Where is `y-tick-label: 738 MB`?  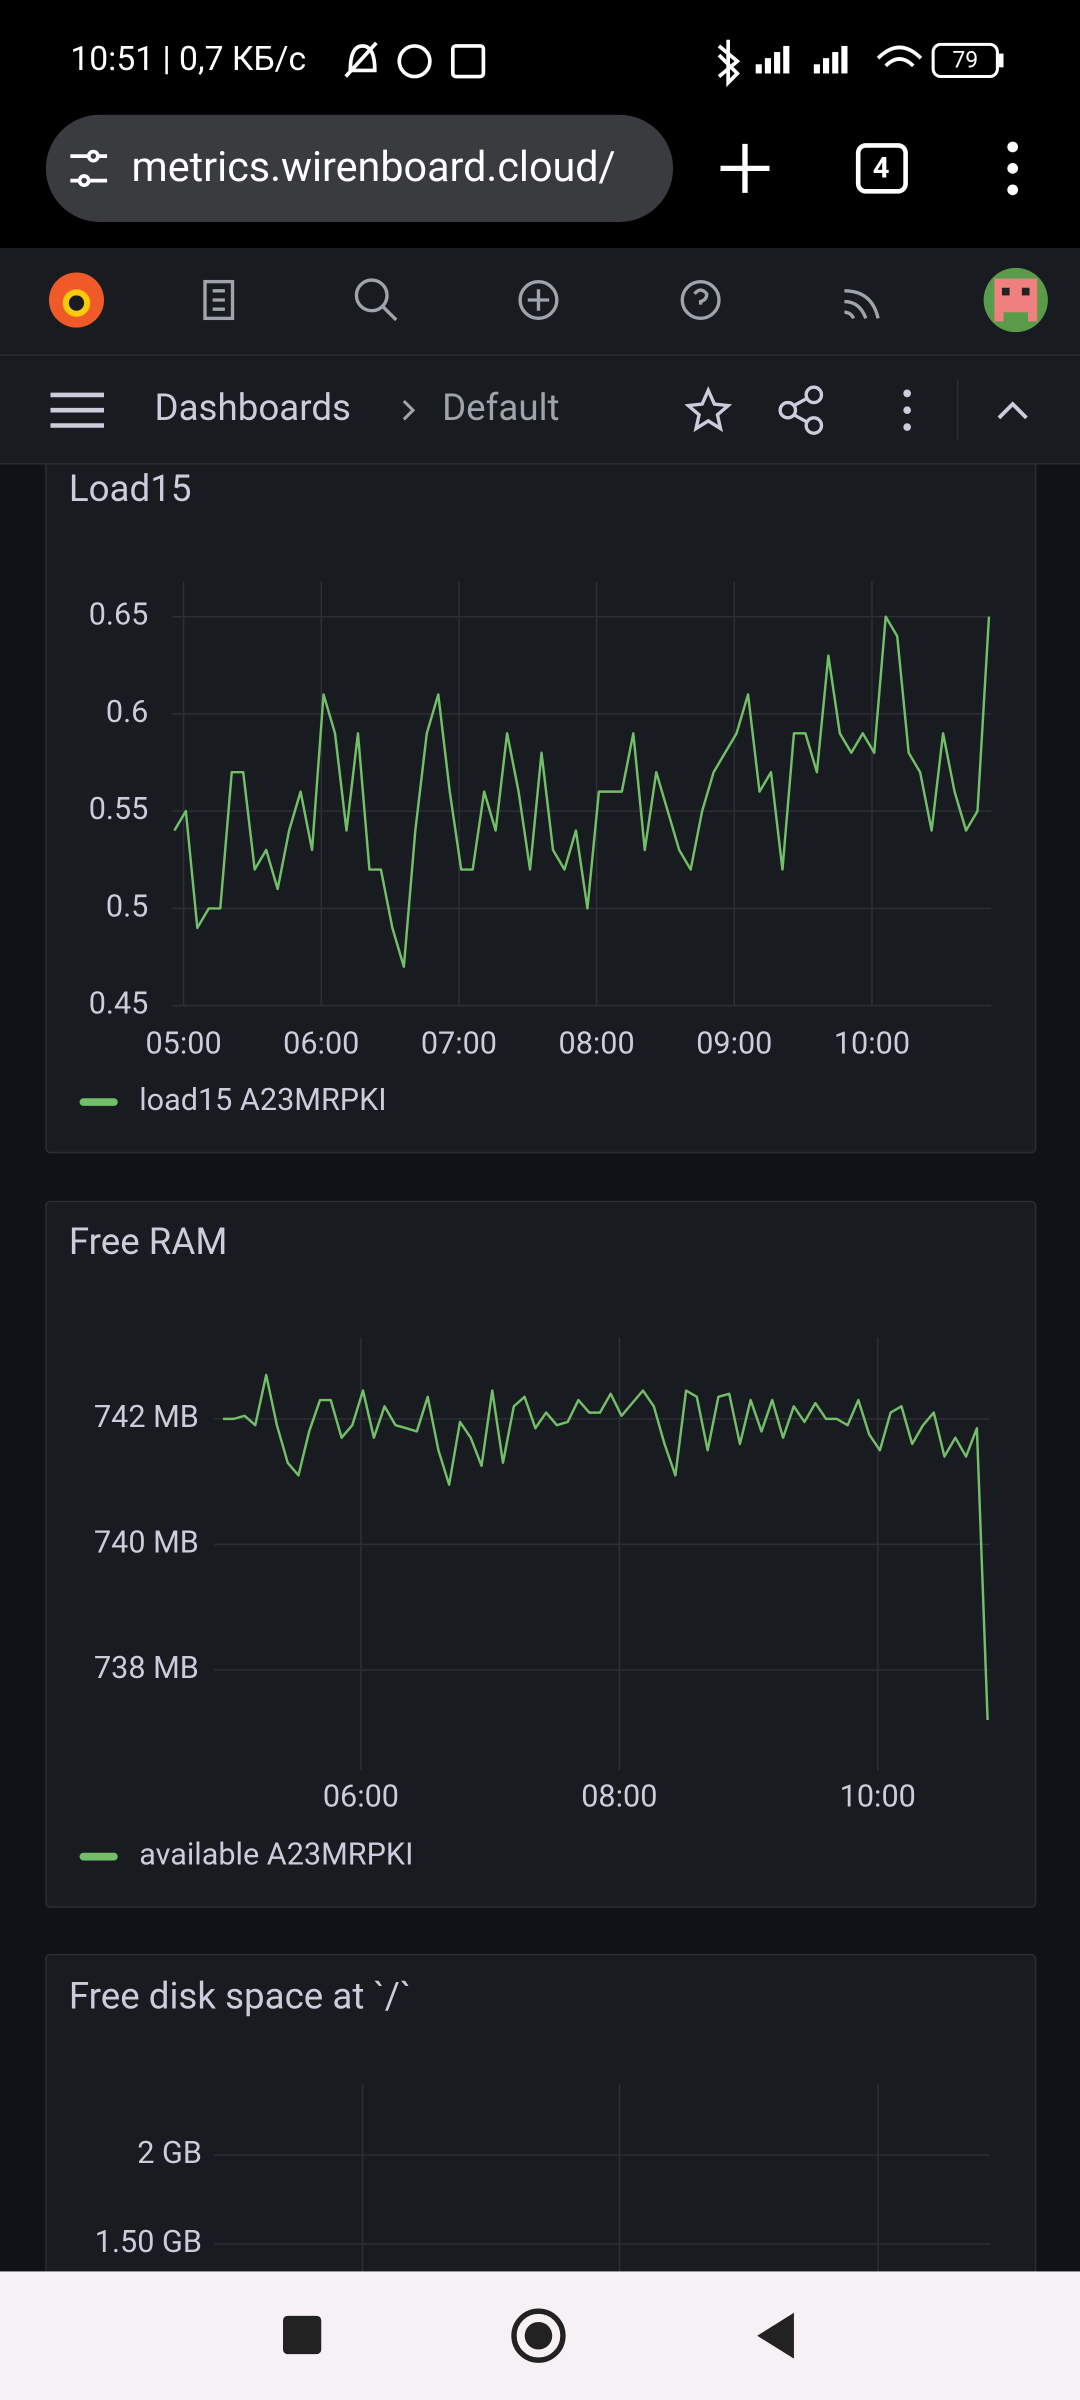
y-tick-label: 738 MB is located at coordinates (146, 1668).